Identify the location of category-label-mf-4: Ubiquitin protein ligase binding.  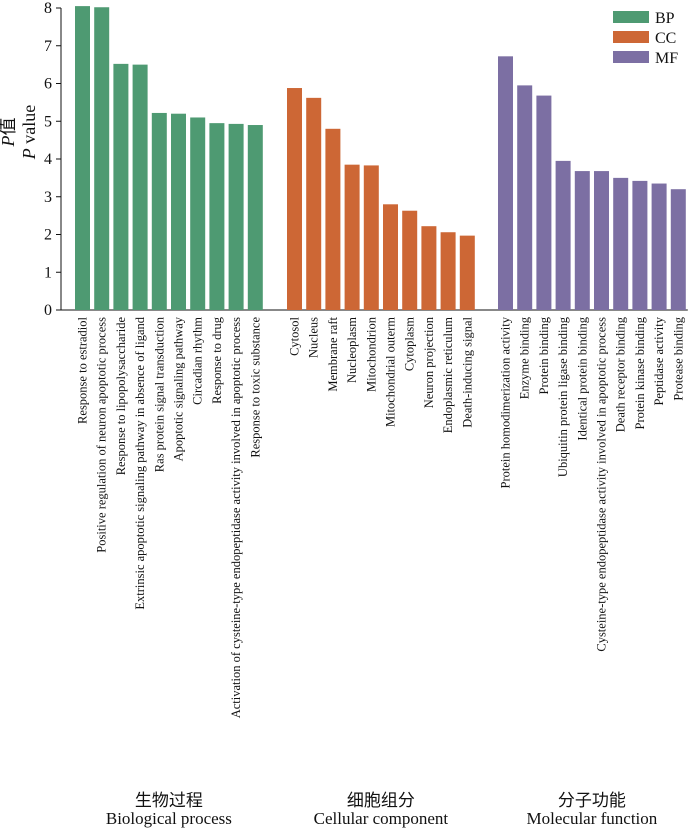
(563, 396).